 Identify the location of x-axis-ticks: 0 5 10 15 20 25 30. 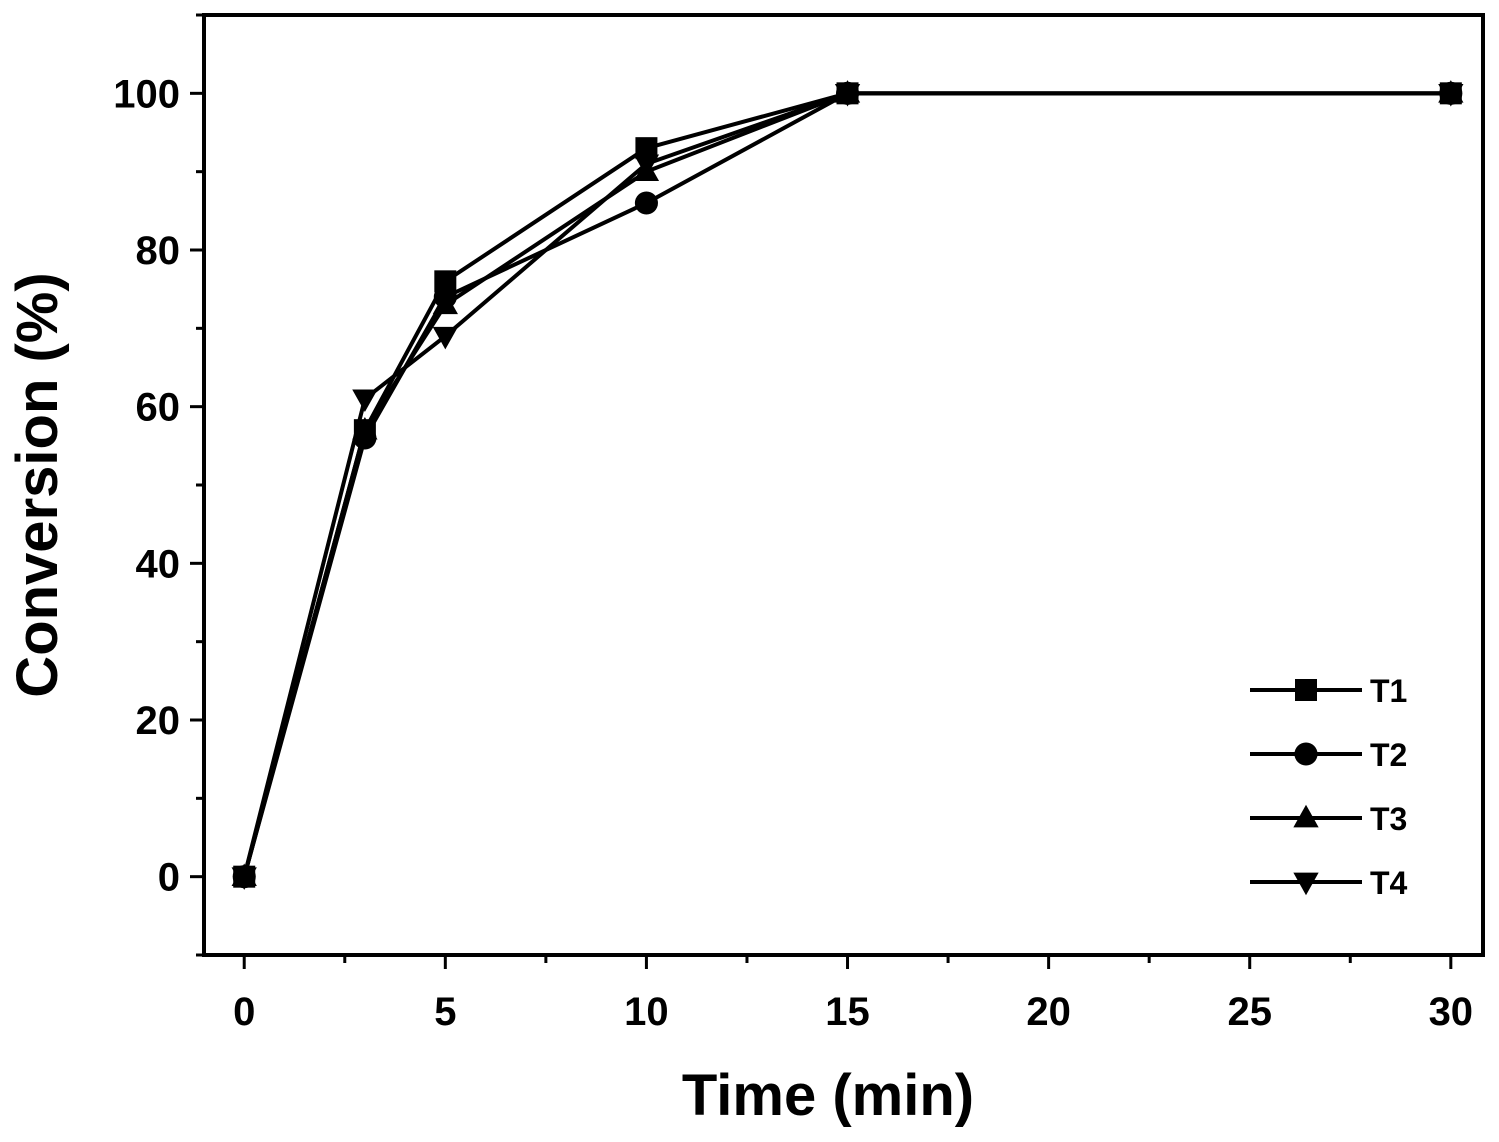
(853, 994).